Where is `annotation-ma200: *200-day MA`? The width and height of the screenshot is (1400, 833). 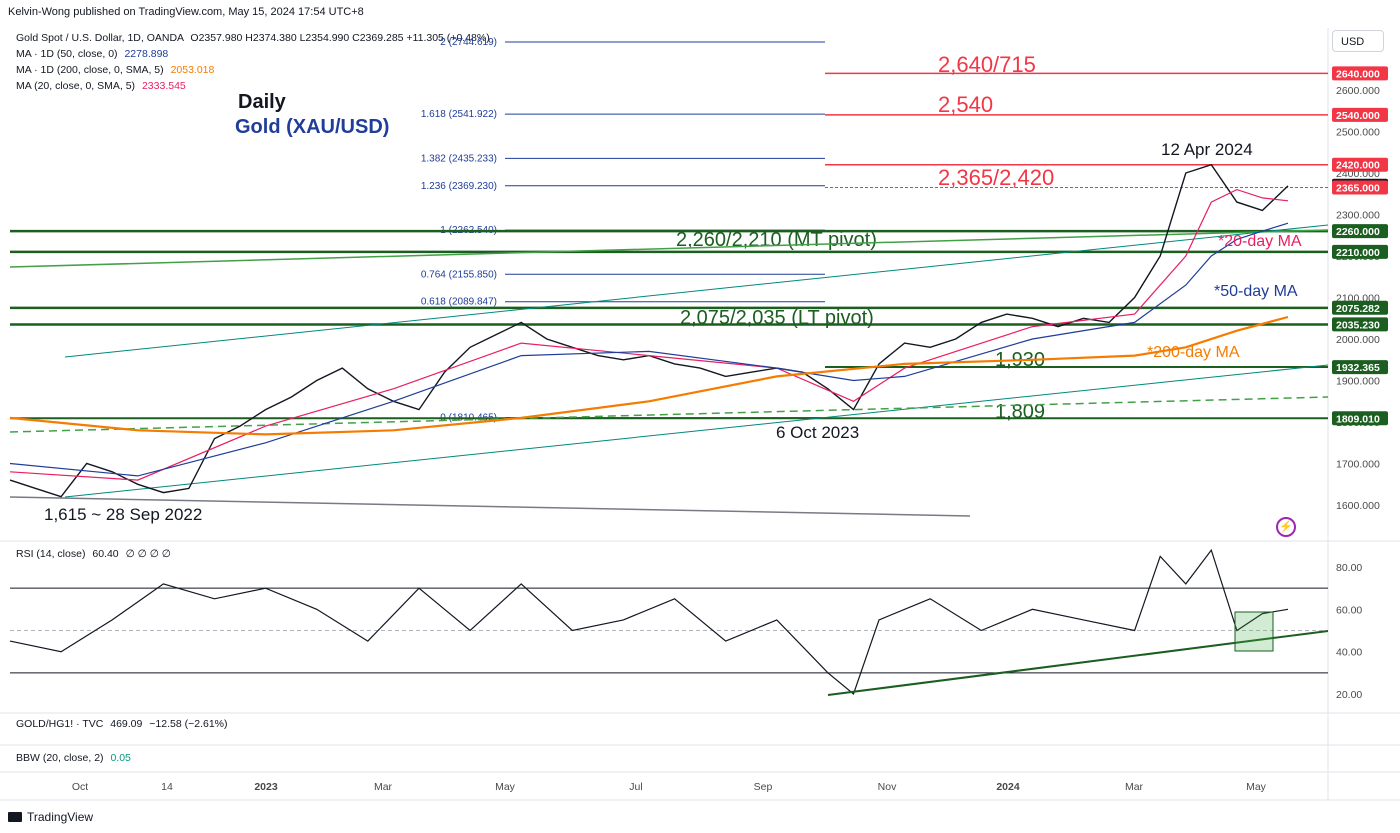
annotation-ma200: *200-day MA is located at coordinates (1193, 352).